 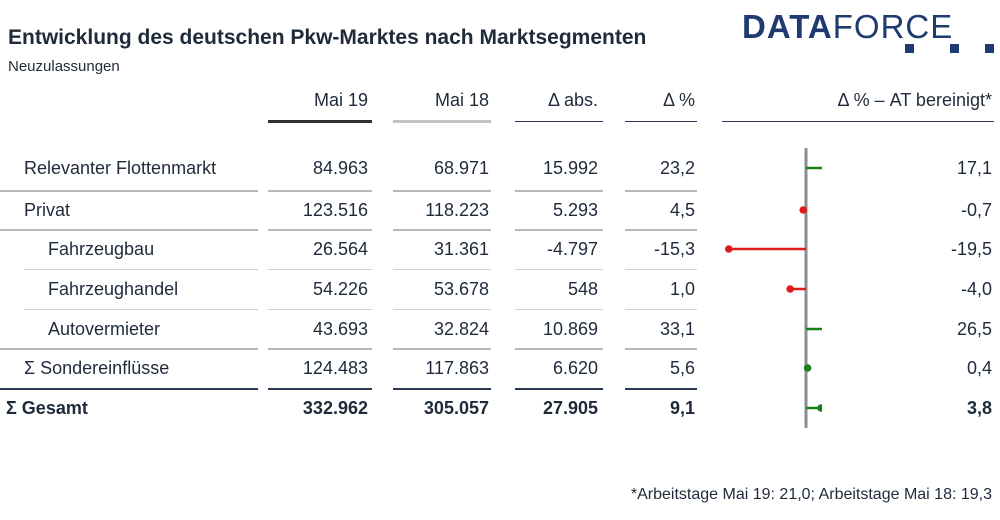 I want to click on logo-text-bold: DATA, so click(x=787, y=26).